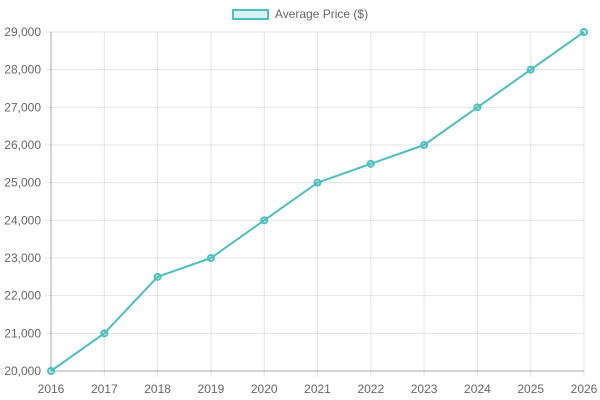 The width and height of the screenshot is (600, 400). Describe the element at coordinates (22, 333) in the screenshot. I see `y-tick-label: 21,000` at that location.